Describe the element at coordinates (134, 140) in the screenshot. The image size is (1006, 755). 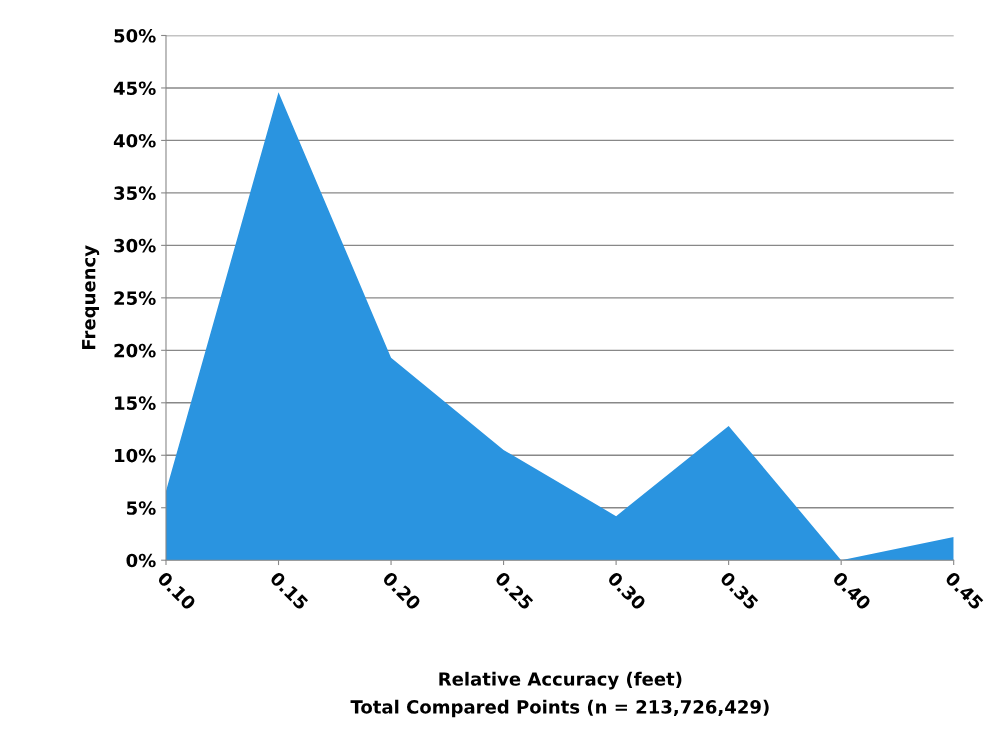
I see `y-tick-label: 40%` at that location.